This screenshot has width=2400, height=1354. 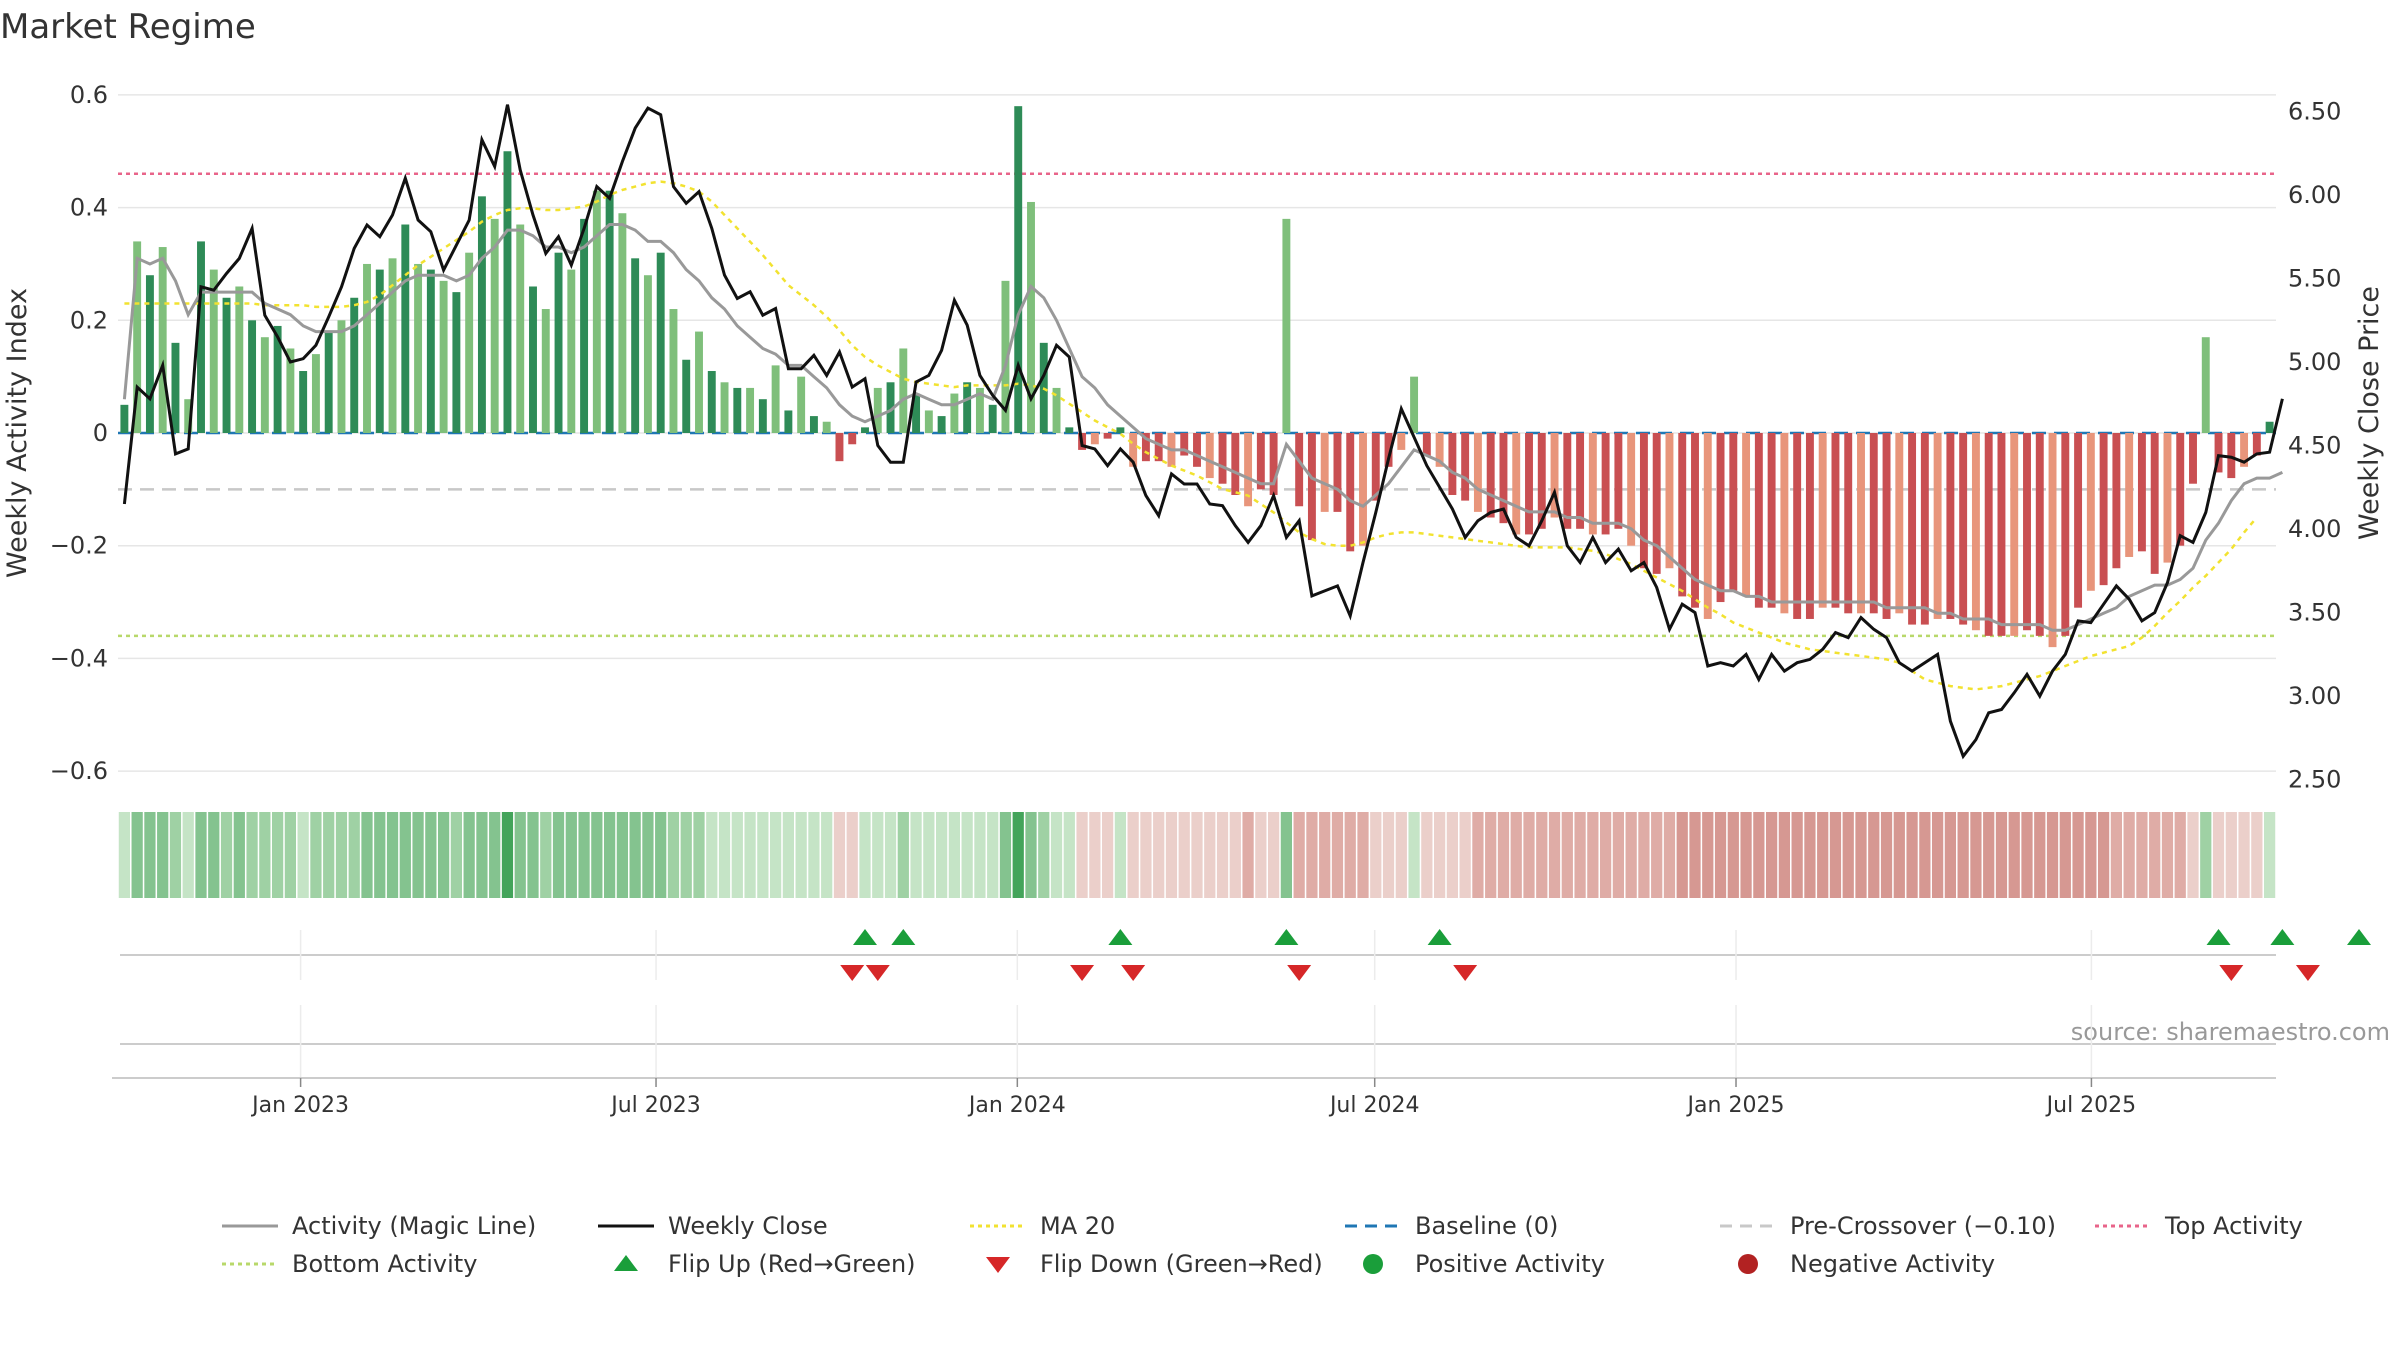 What do you see at coordinates (655, 1105) in the screenshot?
I see `x-tick-label: Jul 2023` at bounding box center [655, 1105].